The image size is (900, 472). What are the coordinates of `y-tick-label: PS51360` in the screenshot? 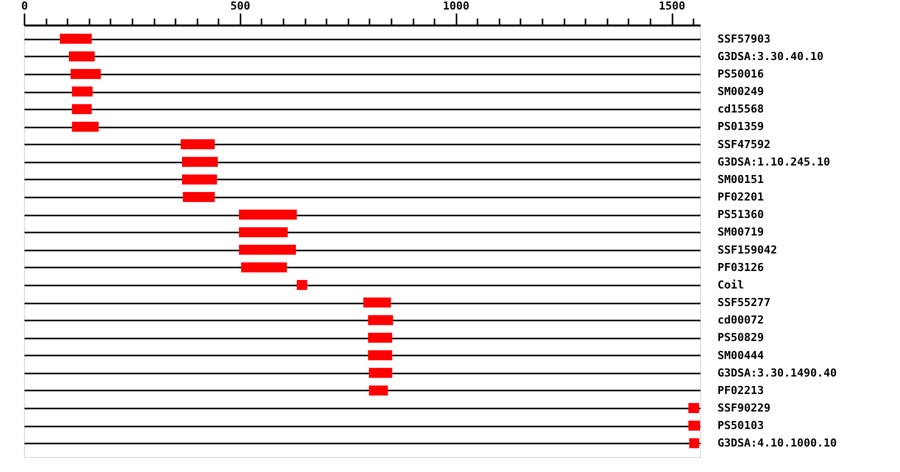 It's located at (741, 215).